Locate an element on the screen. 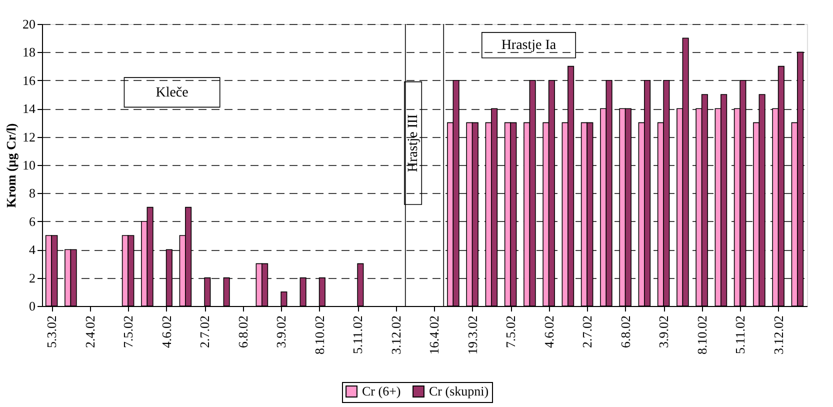 This screenshot has height=407, width=833. y-tick-label: 18 is located at coordinates (29, 52).